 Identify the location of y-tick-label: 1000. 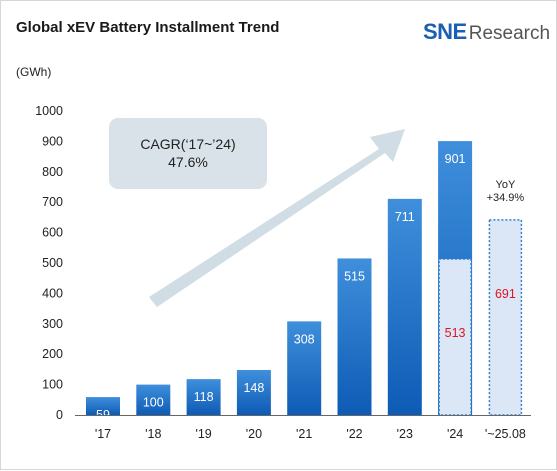
(49, 111).